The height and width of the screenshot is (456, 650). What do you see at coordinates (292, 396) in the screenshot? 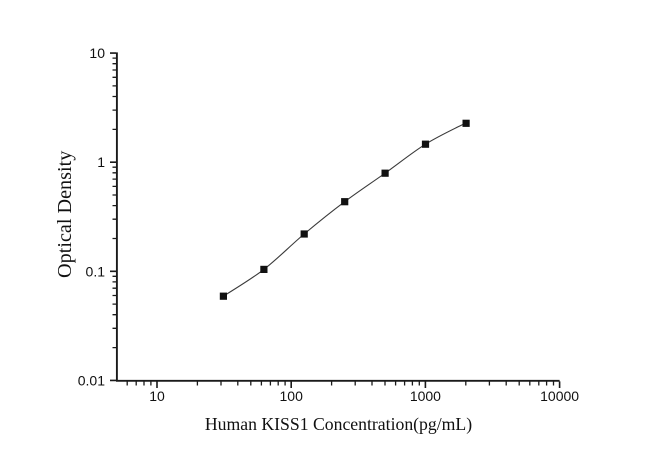
I see `svg-text: 100` at bounding box center [292, 396].